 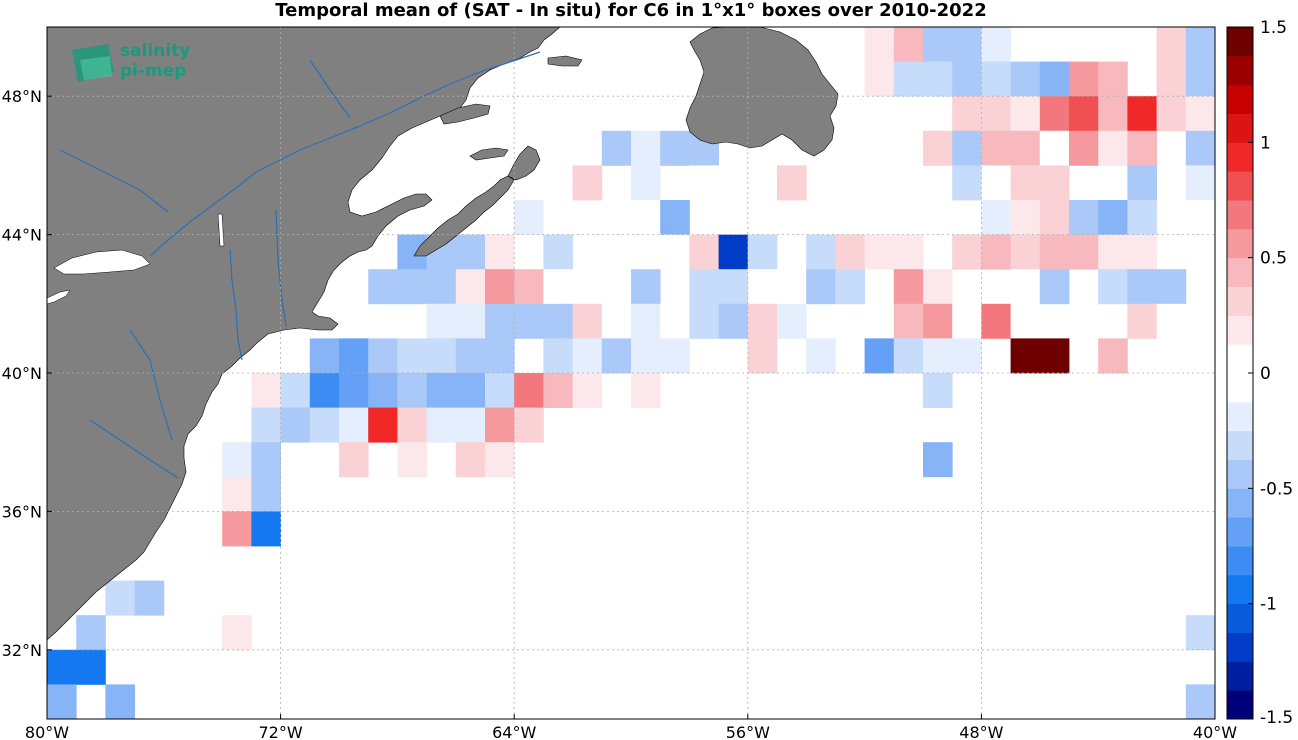 What do you see at coordinates (47, 731) in the screenshot?
I see `x-tick-label: 80°W` at bounding box center [47, 731].